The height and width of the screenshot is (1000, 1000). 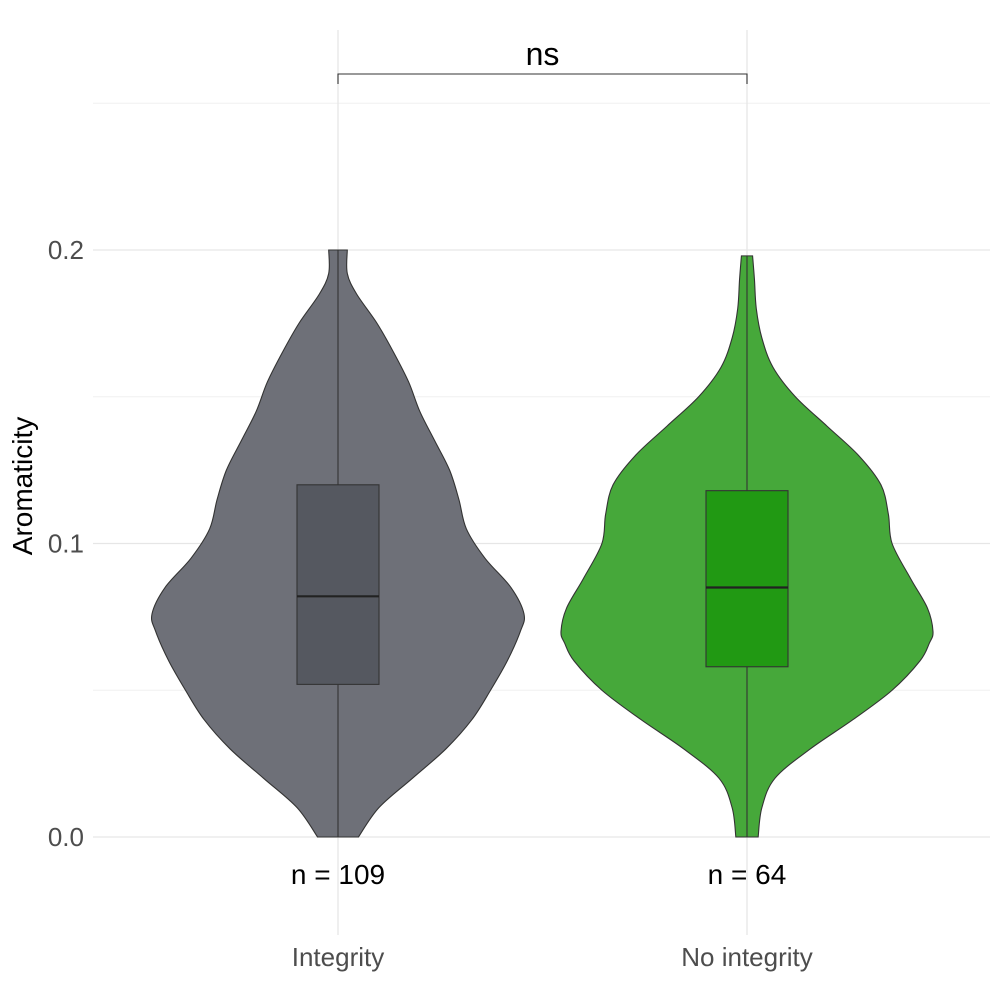 What do you see at coordinates (338, 874) in the screenshot?
I see `n-count-label: n = 109` at bounding box center [338, 874].